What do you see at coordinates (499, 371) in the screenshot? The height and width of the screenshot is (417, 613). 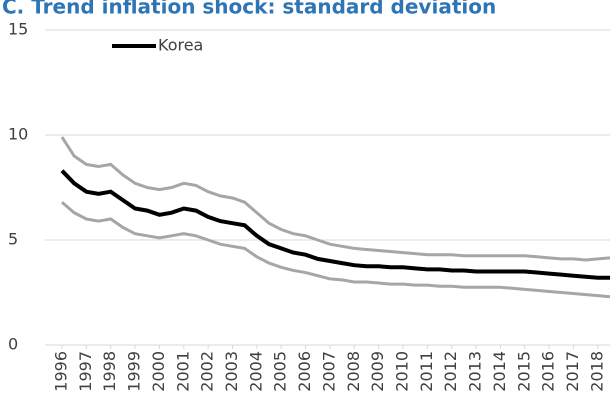 I see `x-tick-label: 2014` at bounding box center [499, 371].